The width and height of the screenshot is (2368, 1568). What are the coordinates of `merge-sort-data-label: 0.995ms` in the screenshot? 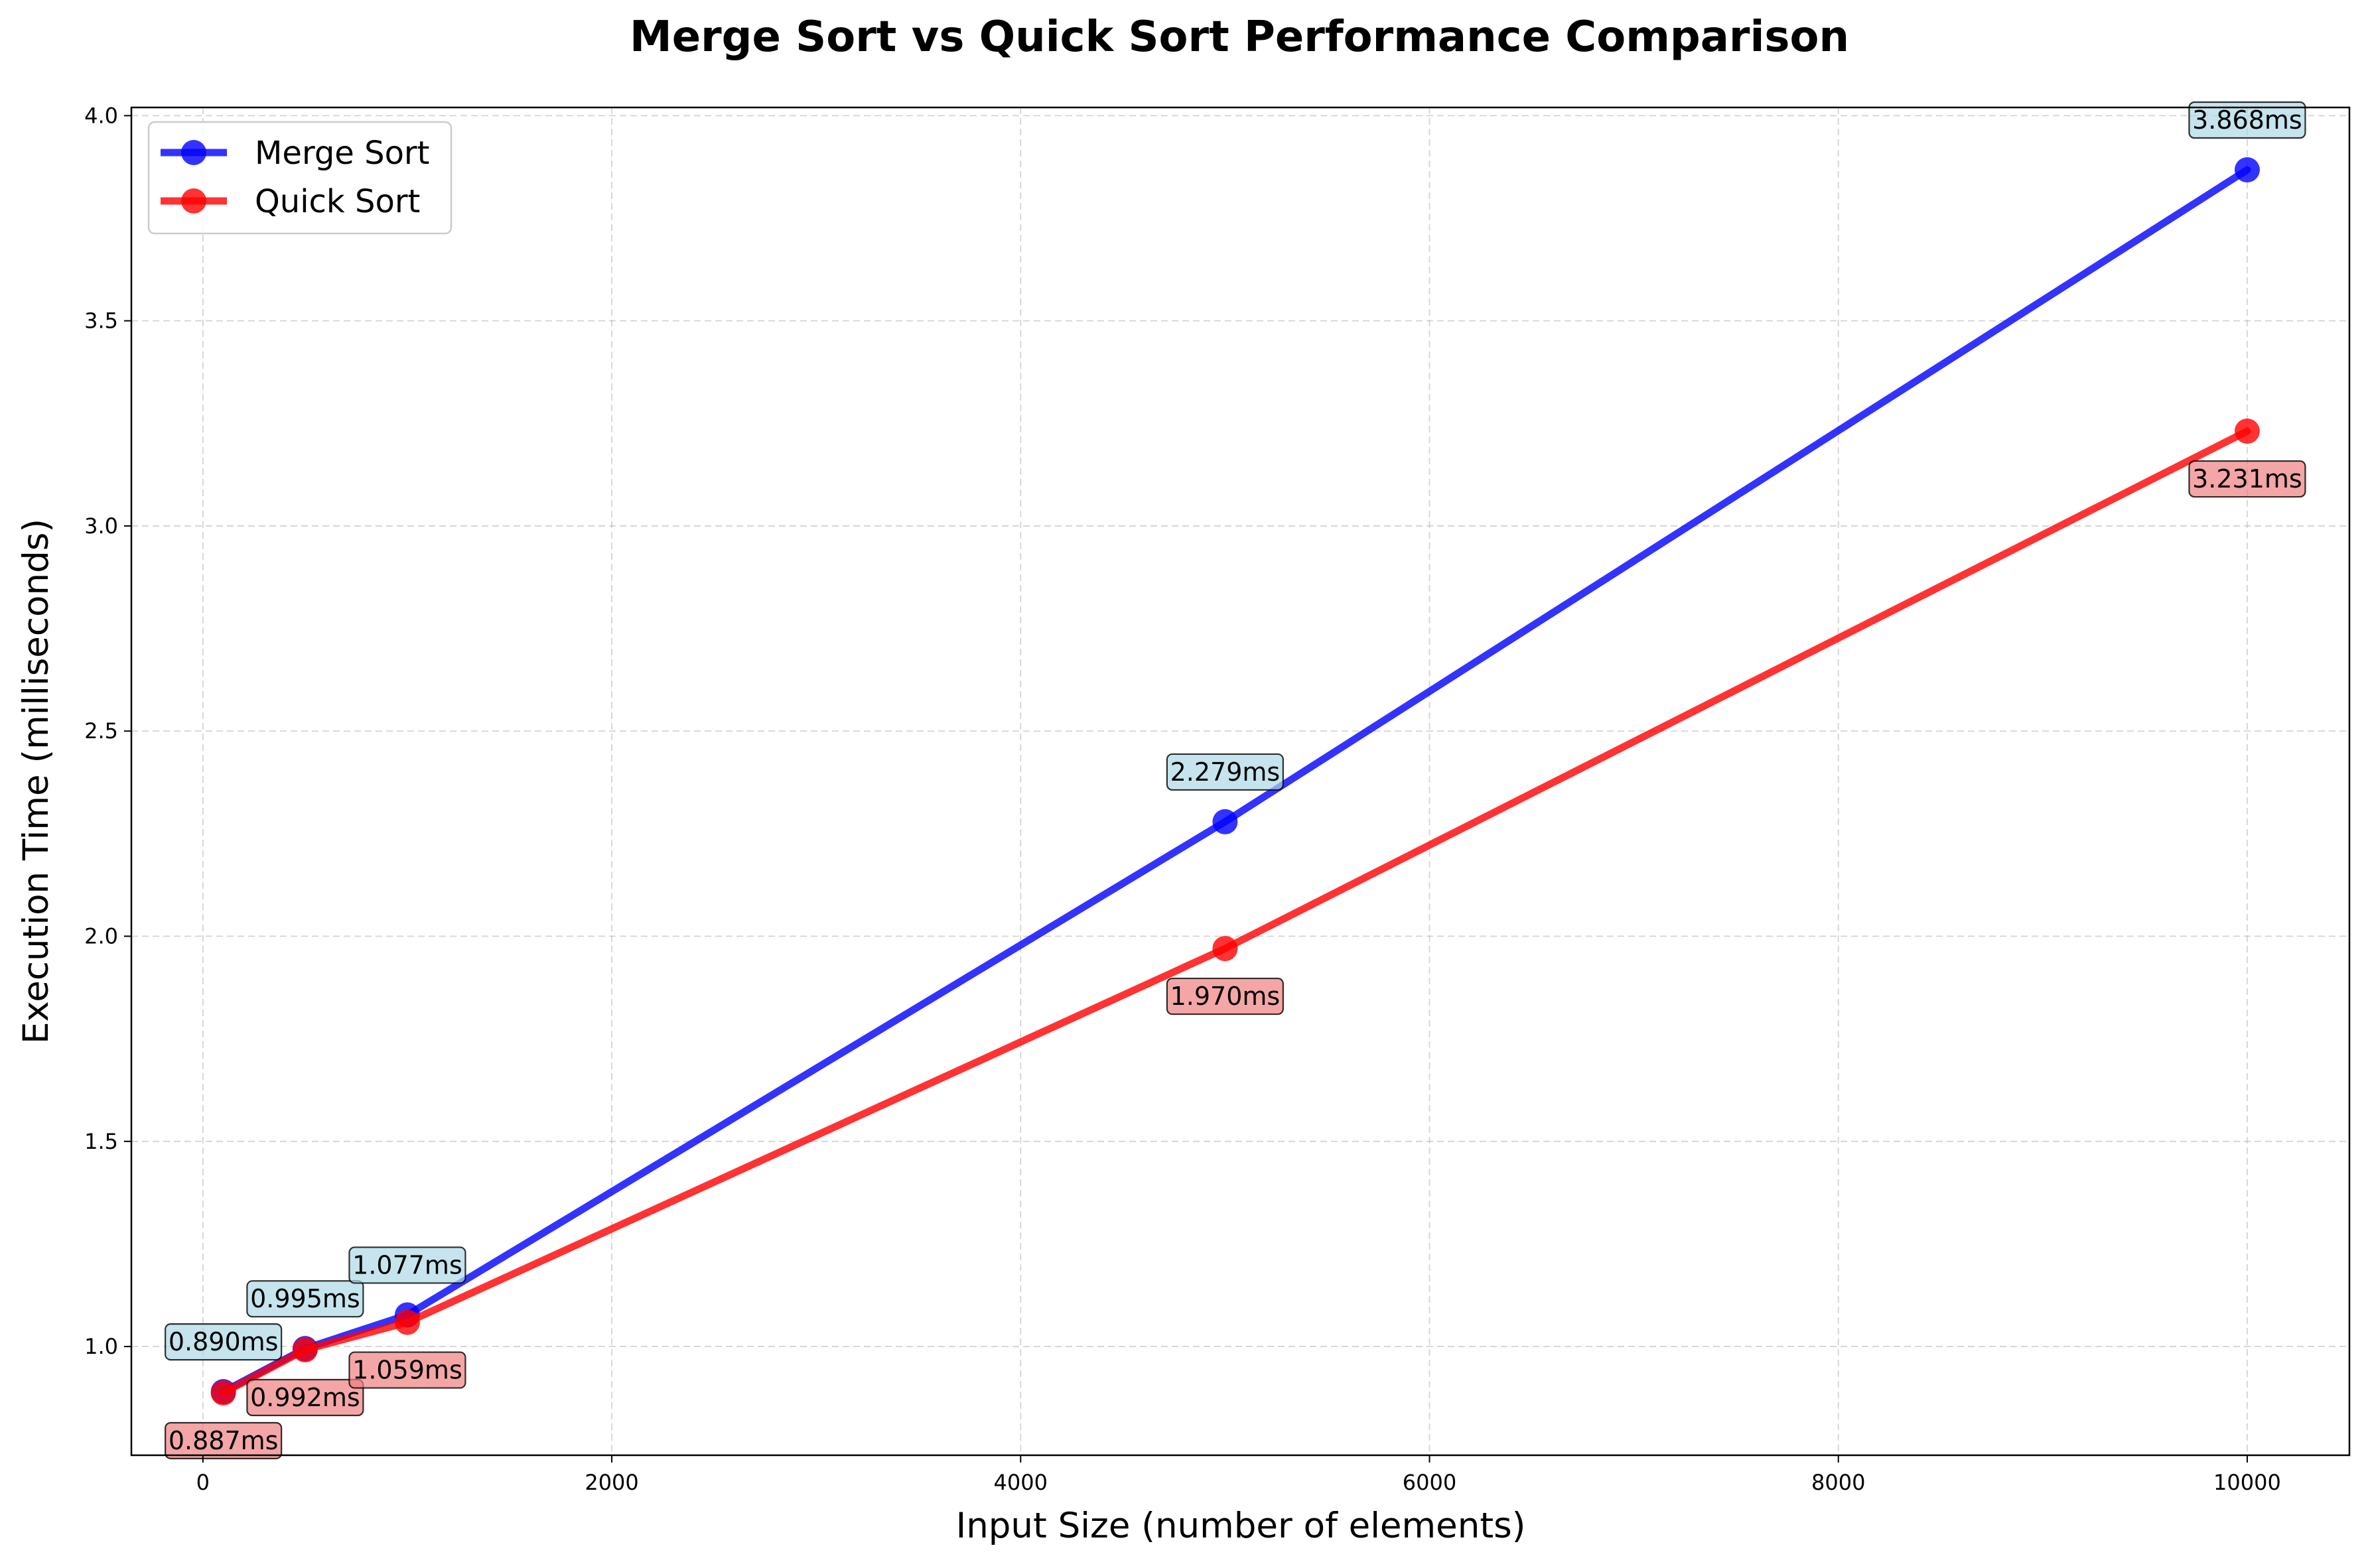 It's located at (305, 1298).